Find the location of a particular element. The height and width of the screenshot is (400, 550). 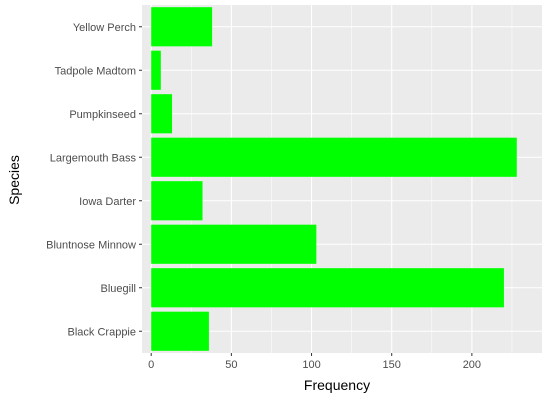

y-tick-label: Iowa Darter is located at coordinates (107, 202).